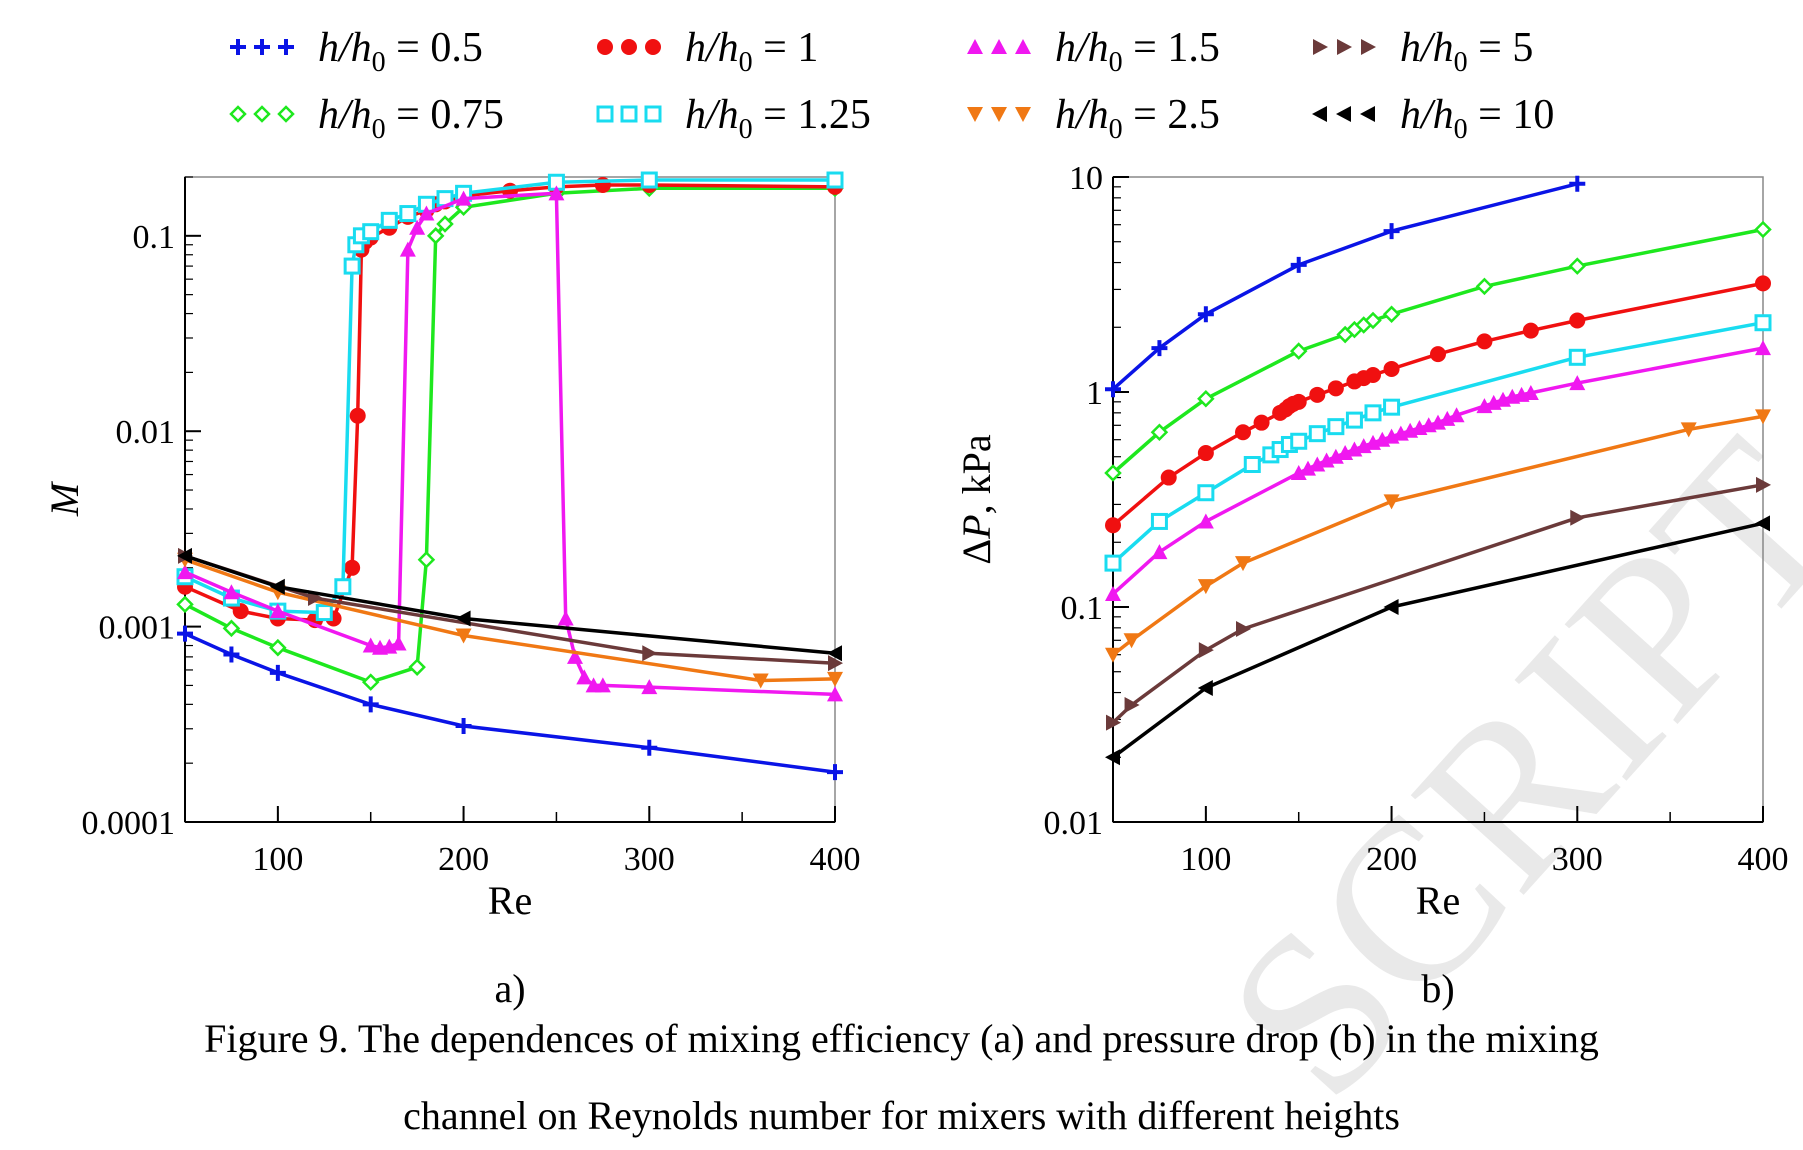 This screenshot has height=1150, width=1803. I want to click on legend-marker-triangle-right, so click(1344, 47).